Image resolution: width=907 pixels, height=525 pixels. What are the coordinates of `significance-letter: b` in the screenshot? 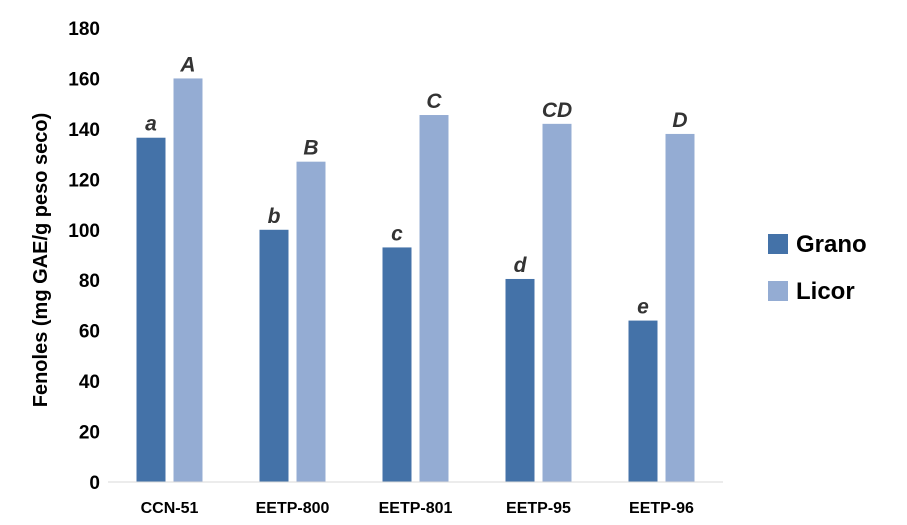 It's located at (274, 216).